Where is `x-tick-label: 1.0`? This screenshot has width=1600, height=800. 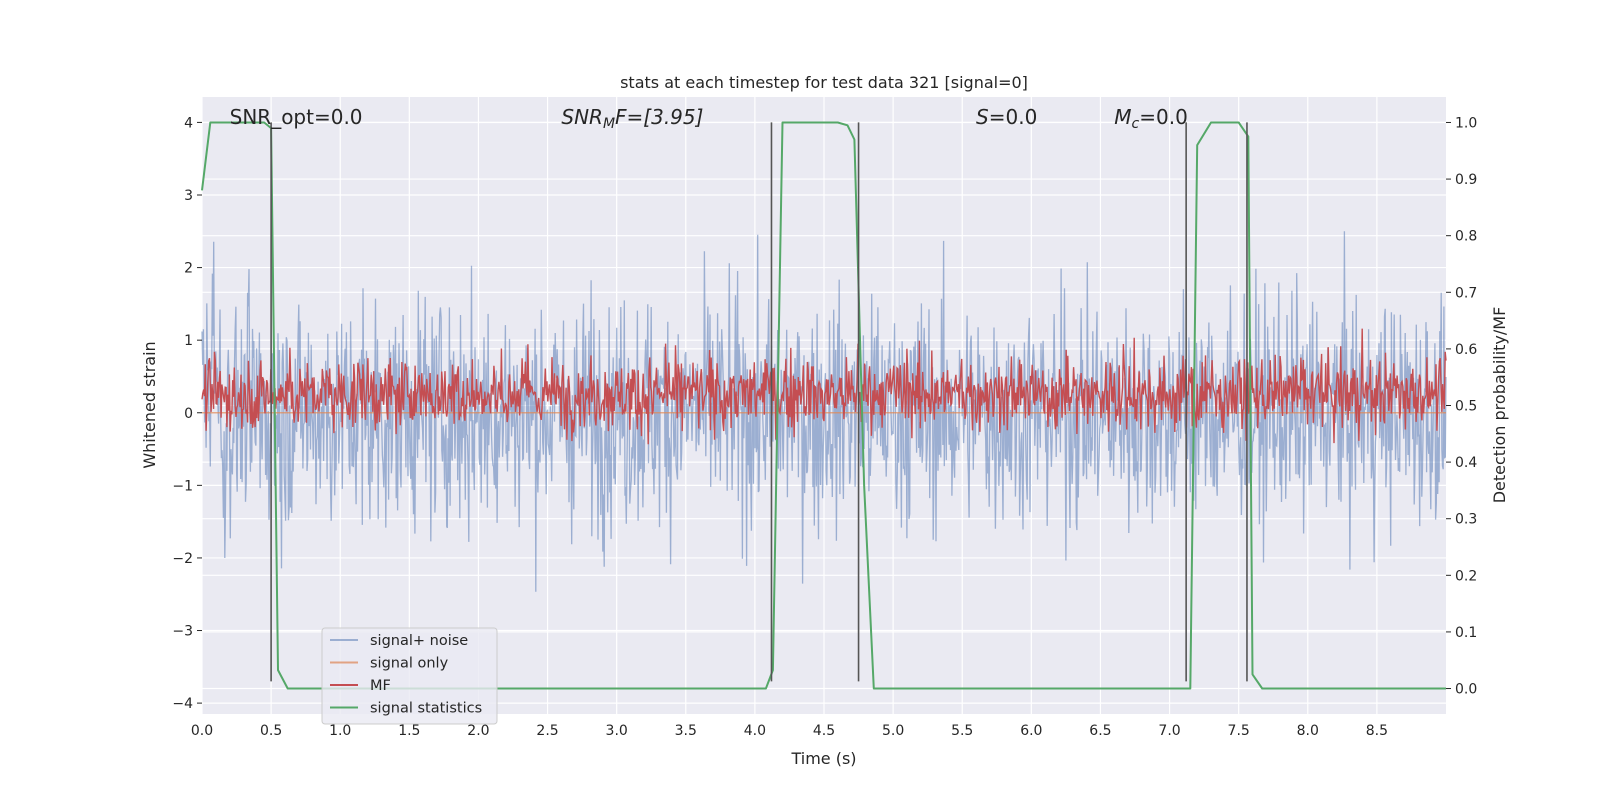 x-tick-label: 1.0 is located at coordinates (340, 731).